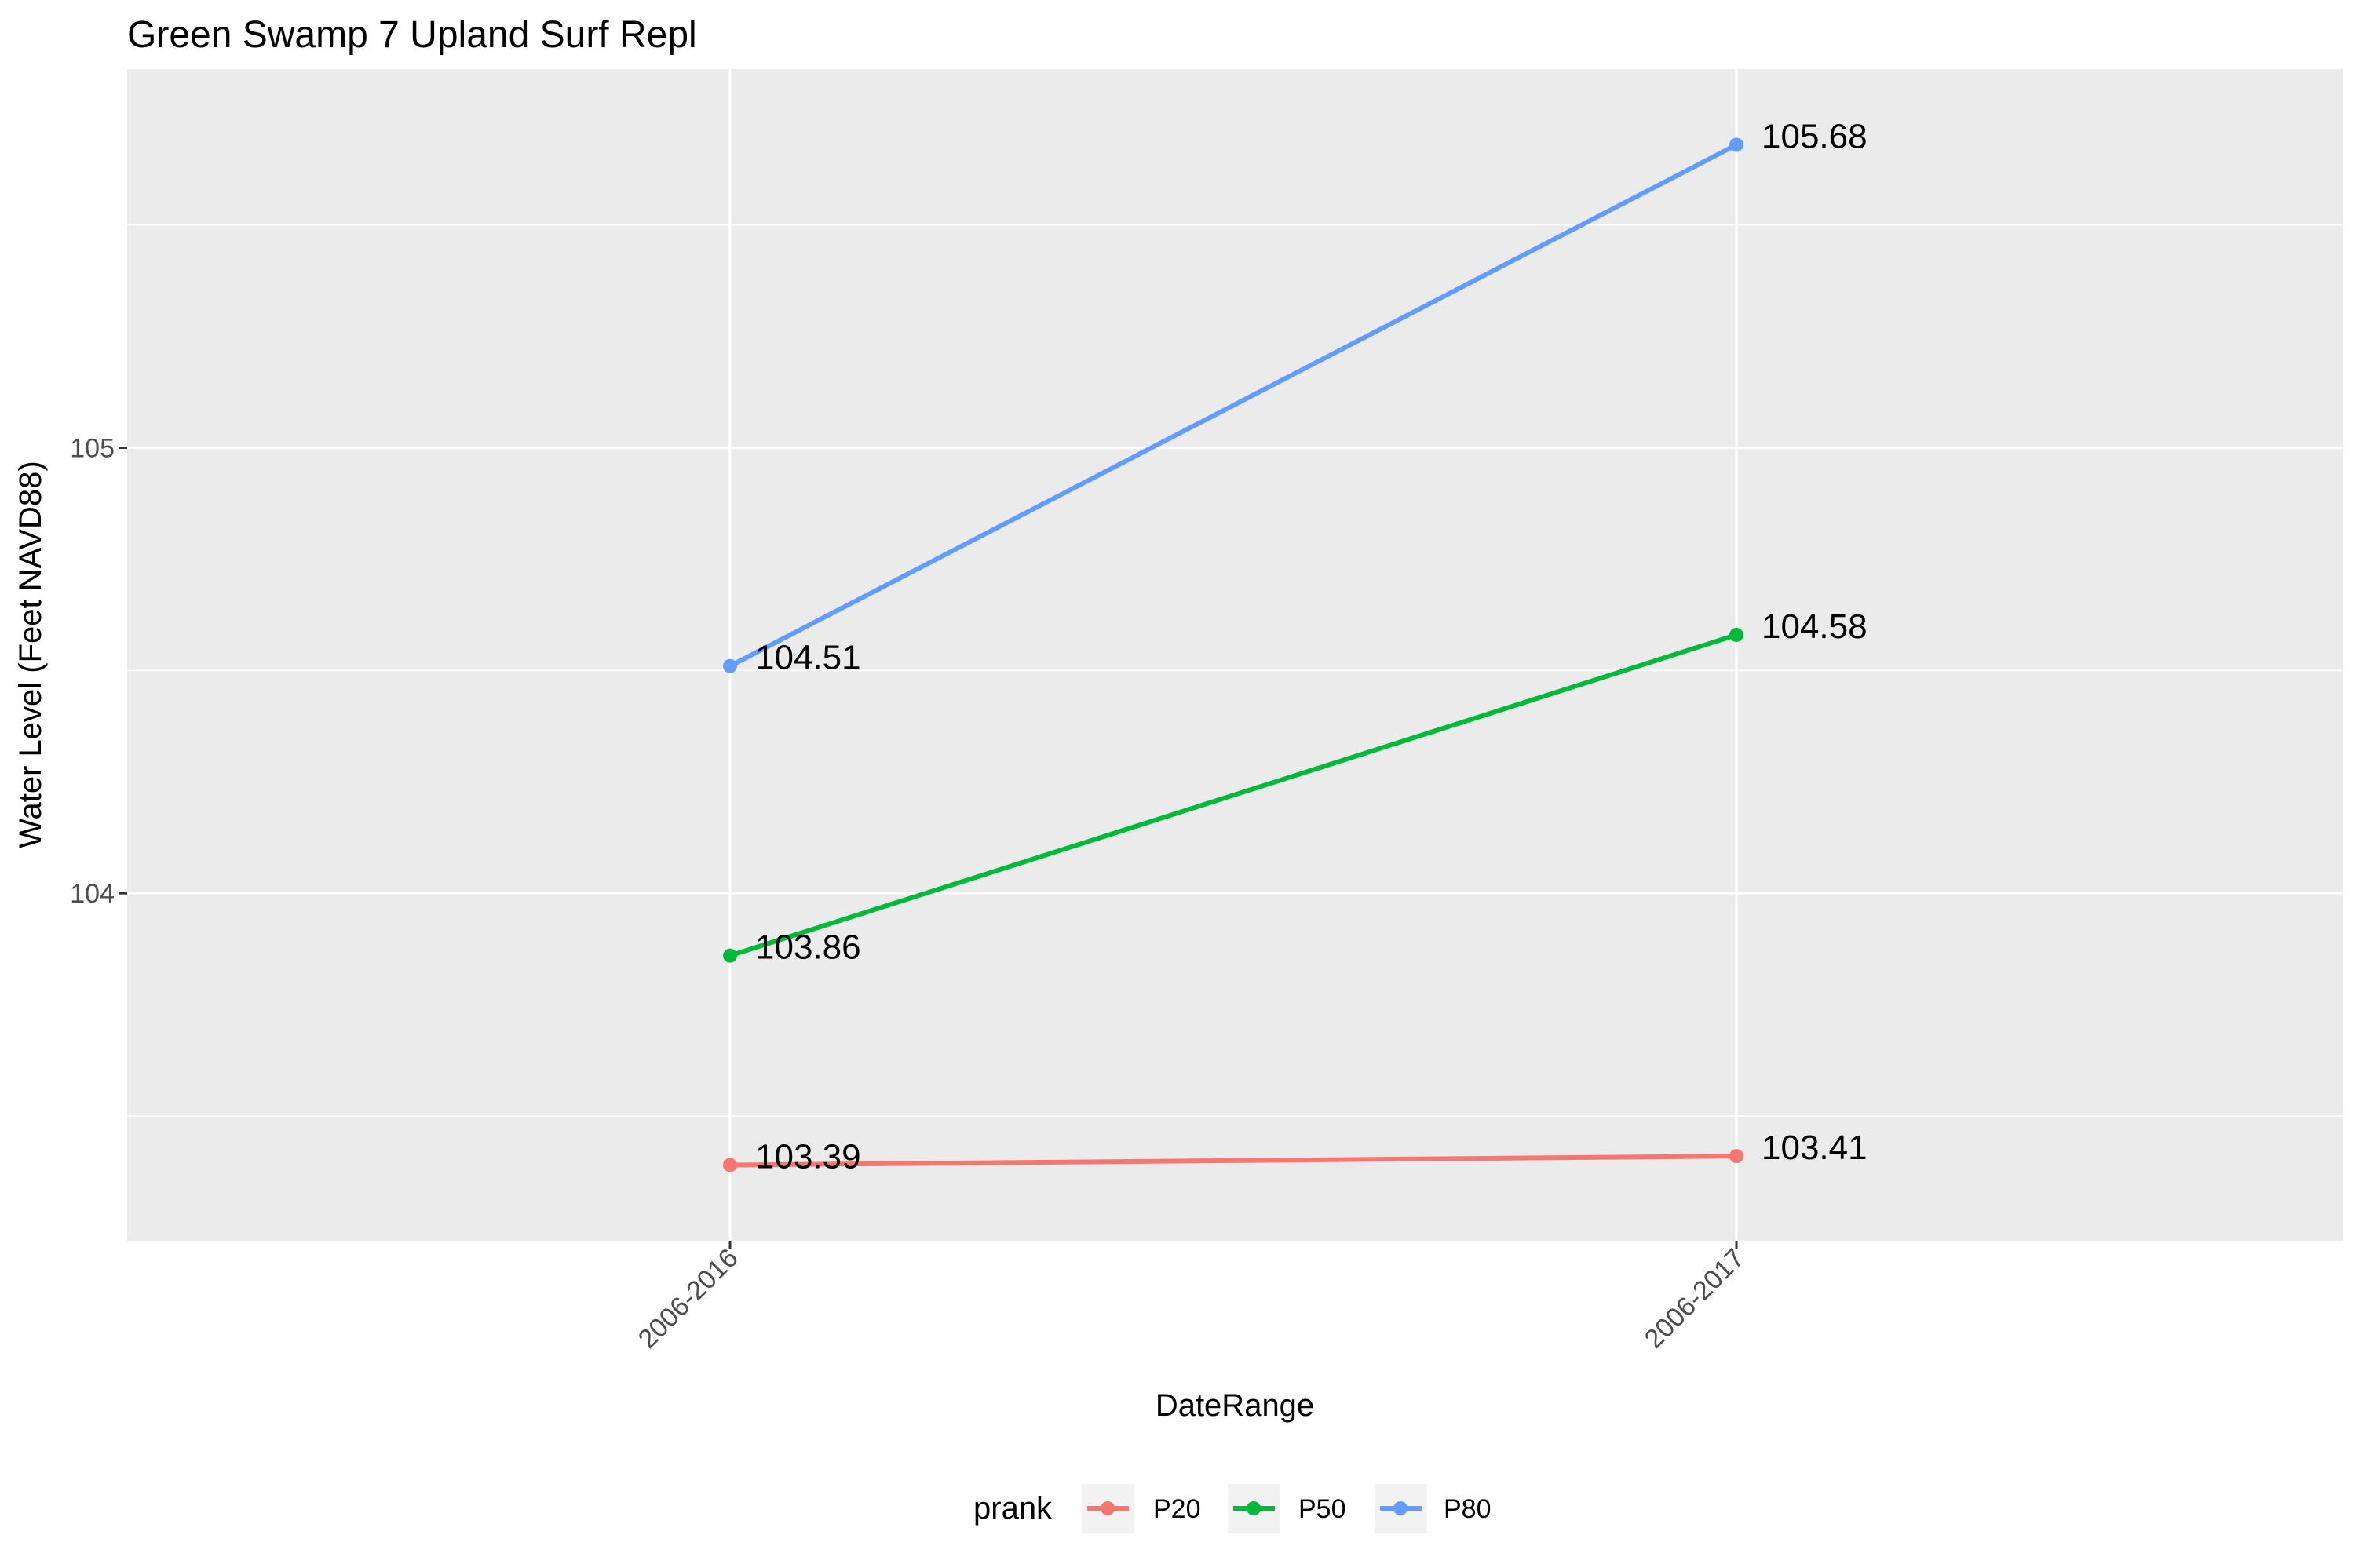  I want to click on x-axis-label: DateRange, so click(1235, 1405).